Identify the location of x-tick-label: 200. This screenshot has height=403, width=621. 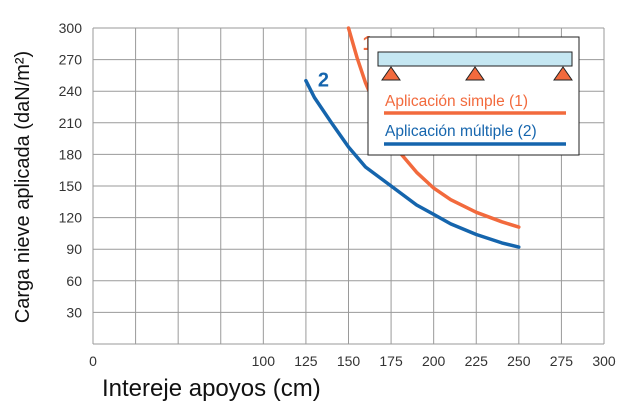
(434, 361).